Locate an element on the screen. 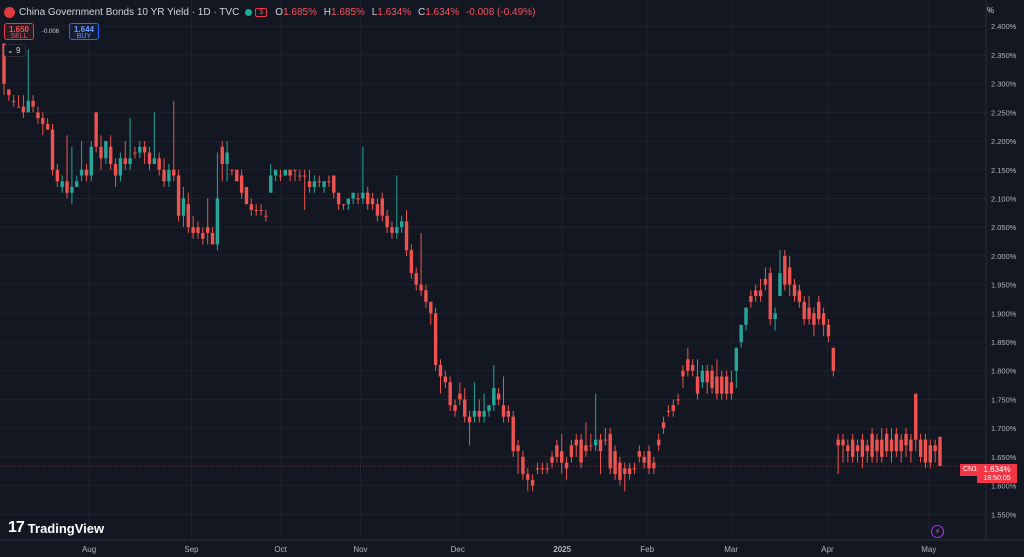 This screenshot has width=1024, height=557. delay-badge-icon: $ is located at coordinates (261, 12).